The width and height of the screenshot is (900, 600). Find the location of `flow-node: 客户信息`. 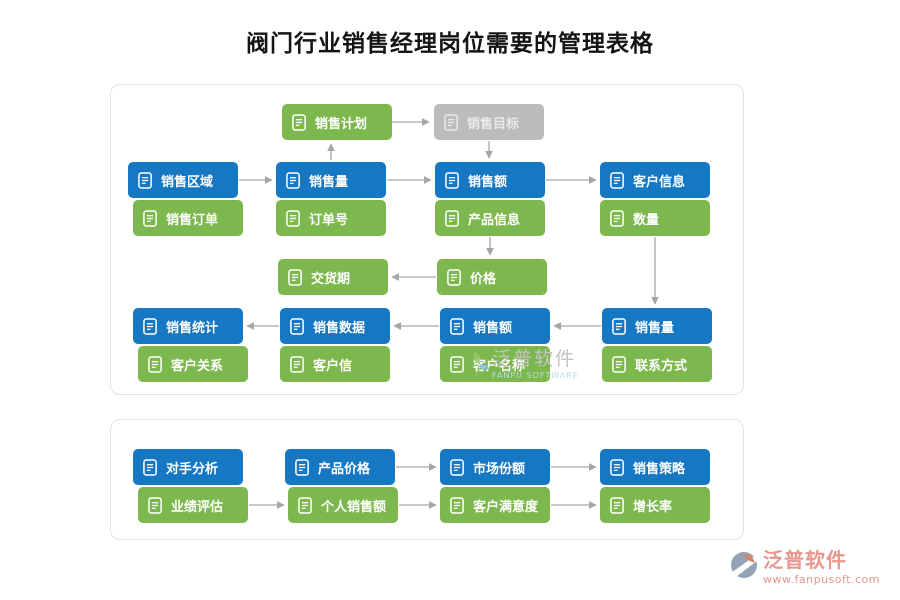

flow-node: 客户信息 is located at coordinates (655, 180).